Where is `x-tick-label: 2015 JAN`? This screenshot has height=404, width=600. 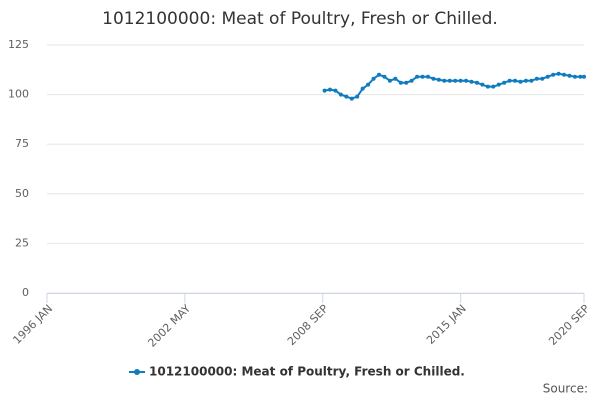
x-tick-label: 2015 JAN is located at coordinates (446, 324).